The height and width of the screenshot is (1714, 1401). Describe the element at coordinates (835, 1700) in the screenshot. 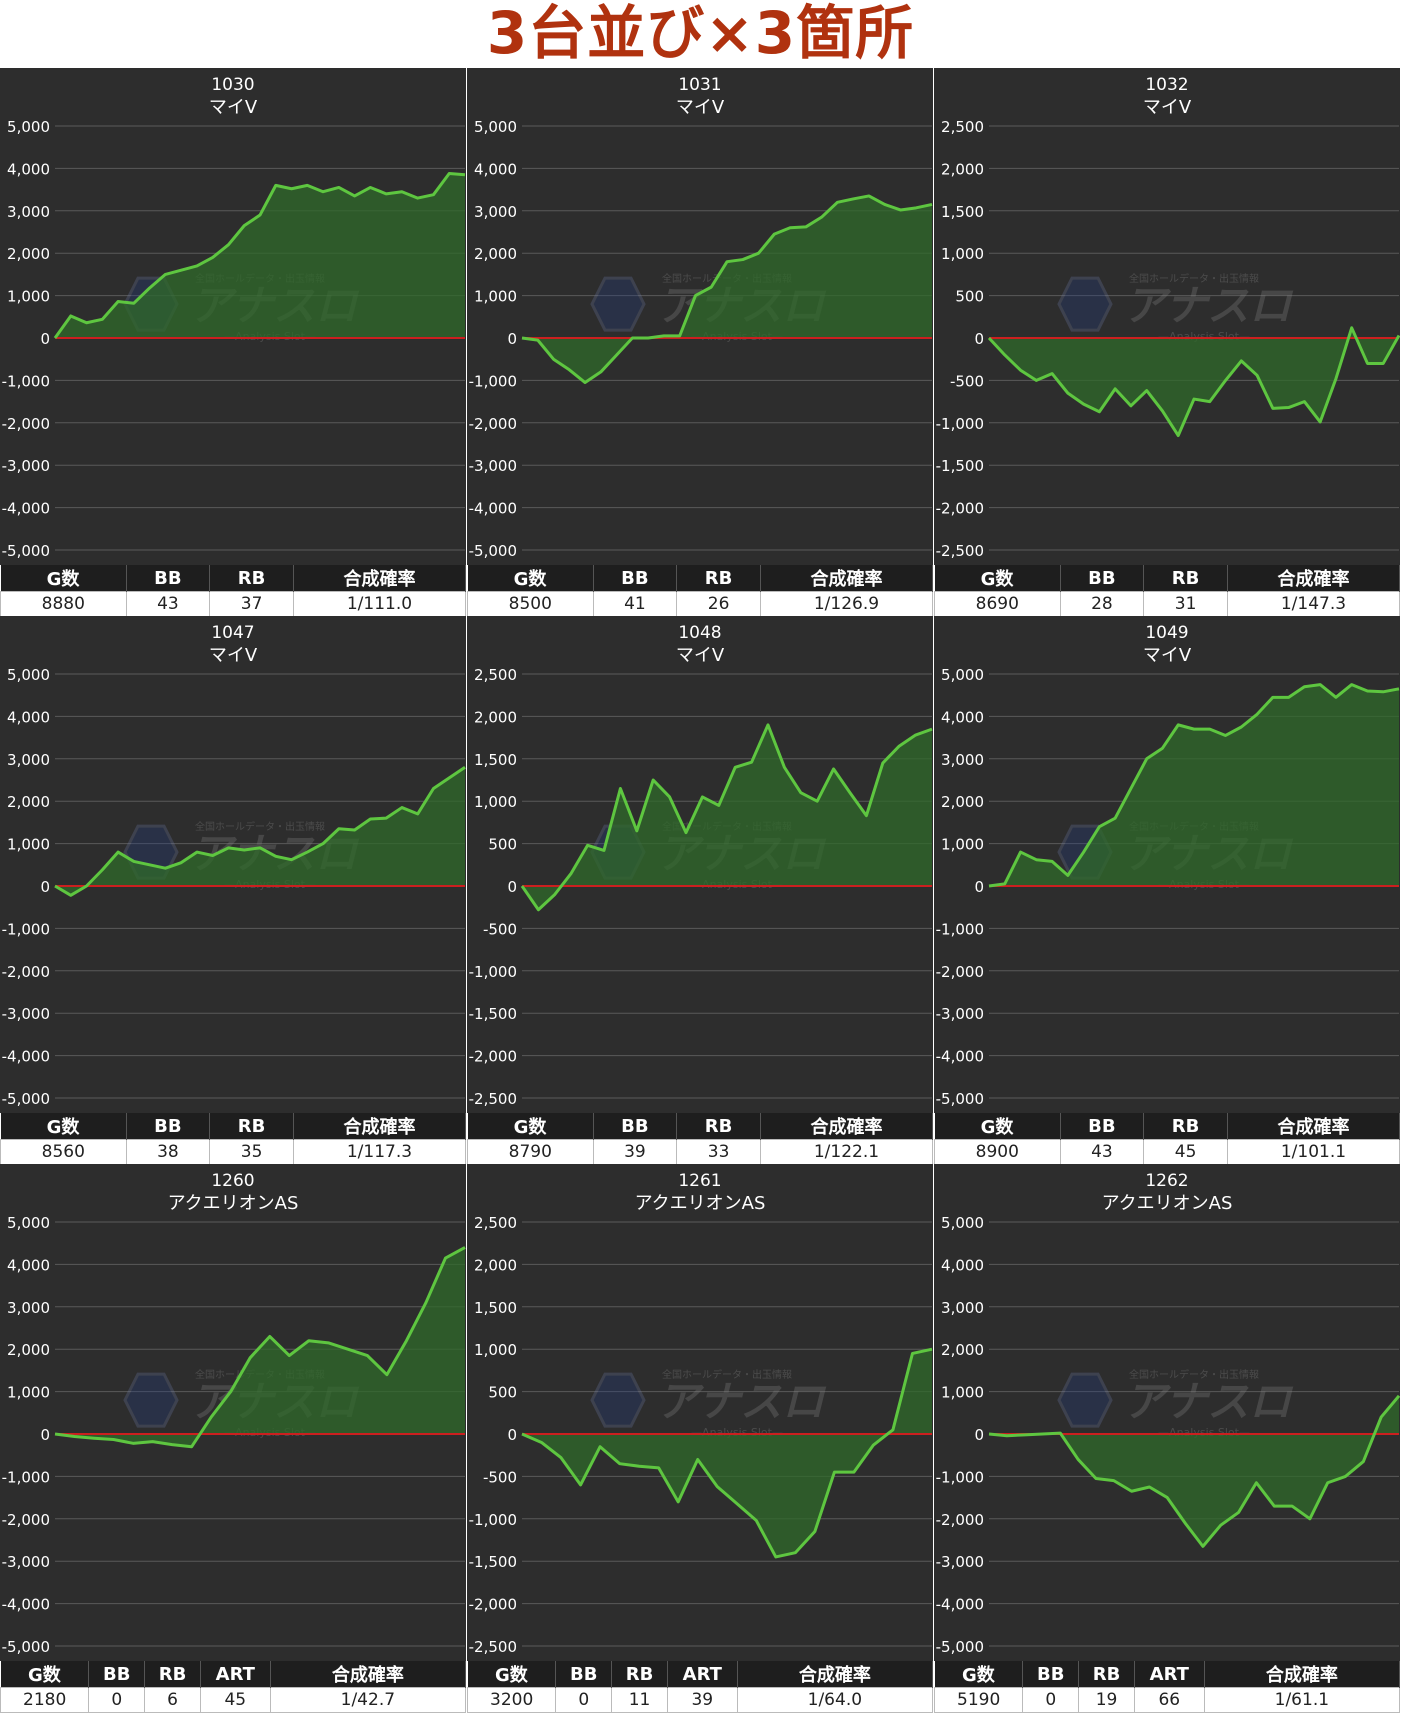

I see `stats-value-rate: 1/64.0` at that location.